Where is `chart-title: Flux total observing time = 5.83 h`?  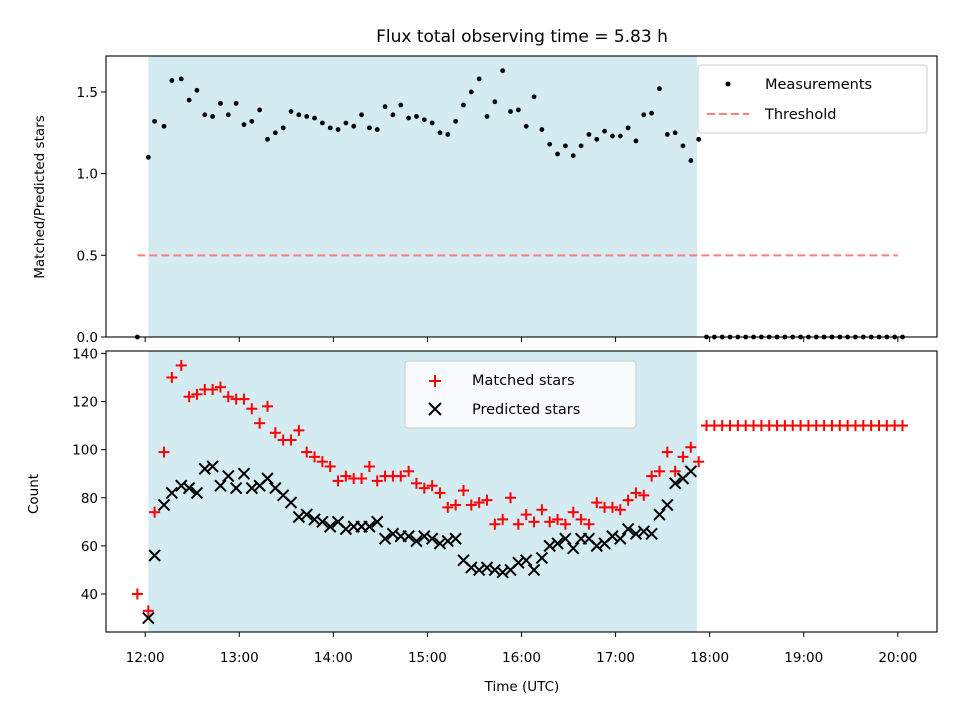
chart-title: Flux total observing time = 5.83 h is located at coordinates (522, 37).